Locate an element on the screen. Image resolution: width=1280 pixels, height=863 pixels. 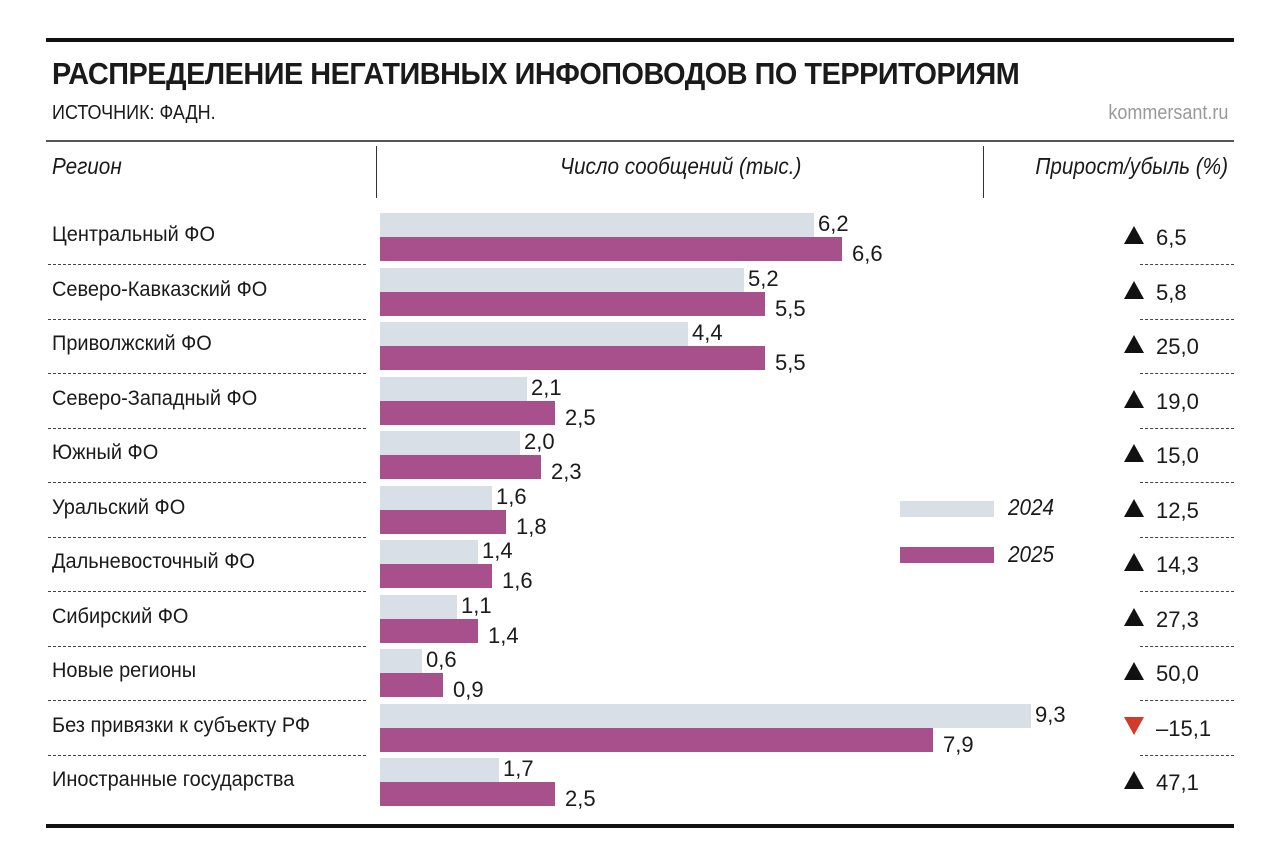
change-value: 15,0 is located at coordinates (1161, 456).